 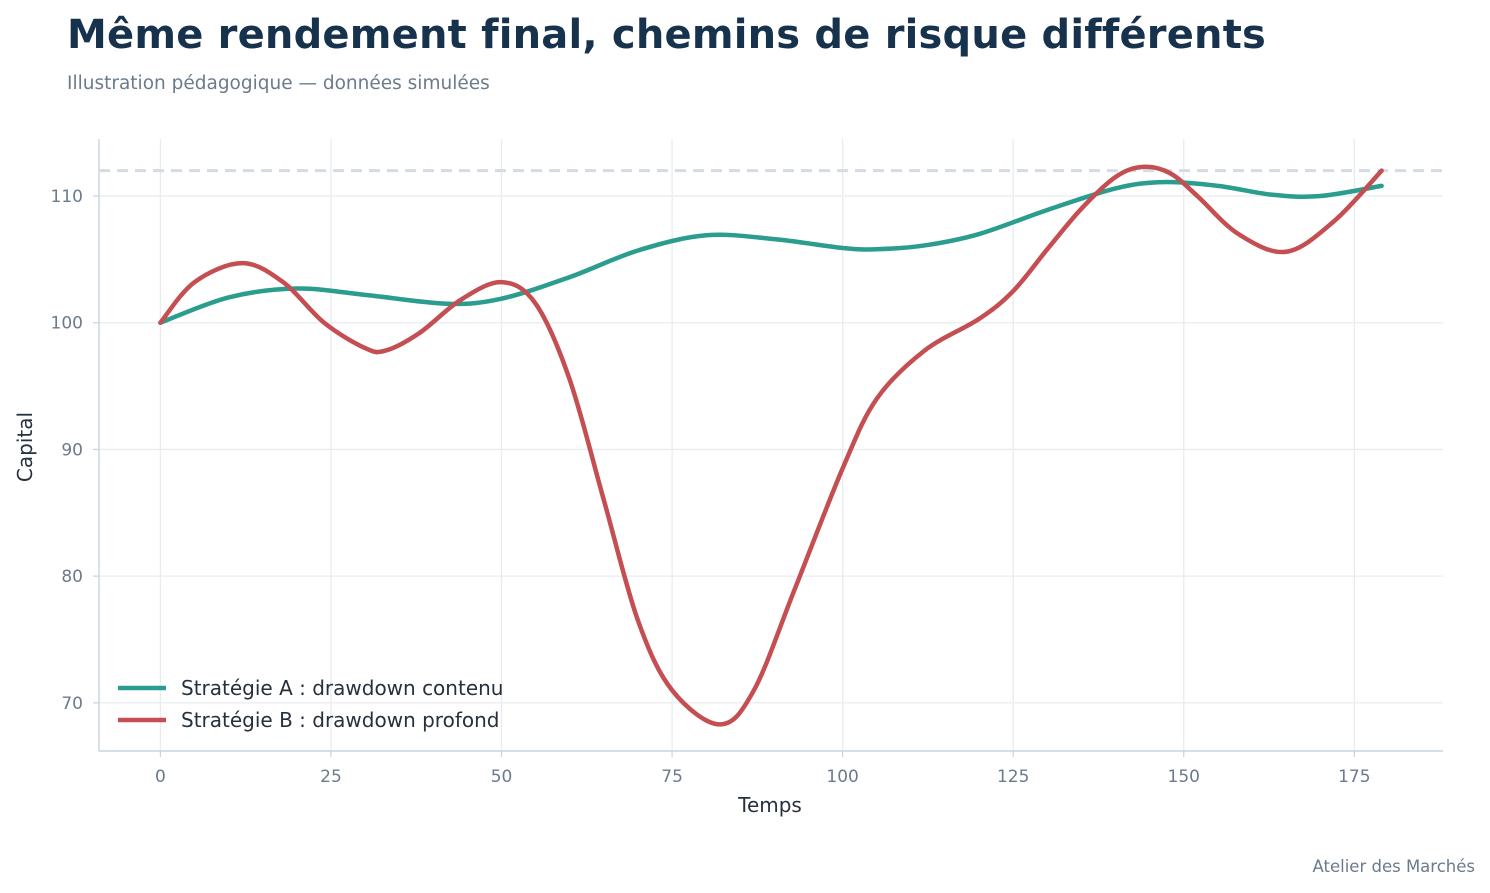 What do you see at coordinates (72, 450) in the screenshot?
I see `y-tick-label: 90` at bounding box center [72, 450].